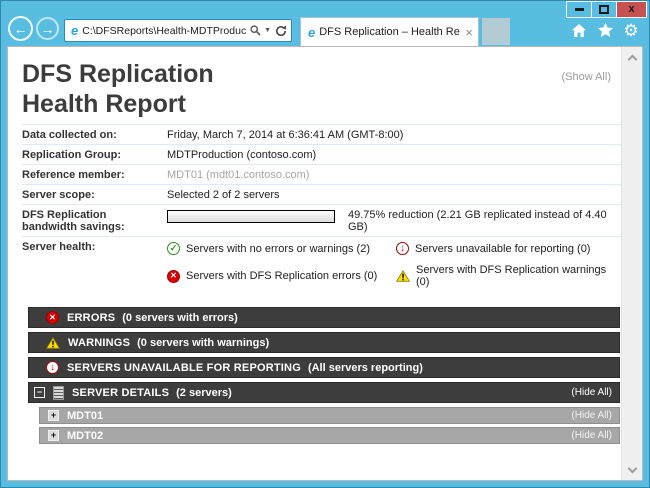 The width and height of the screenshot is (650, 488). What do you see at coordinates (631, 263) in the screenshot?
I see `vertical-scrollbar` at bounding box center [631, 263].